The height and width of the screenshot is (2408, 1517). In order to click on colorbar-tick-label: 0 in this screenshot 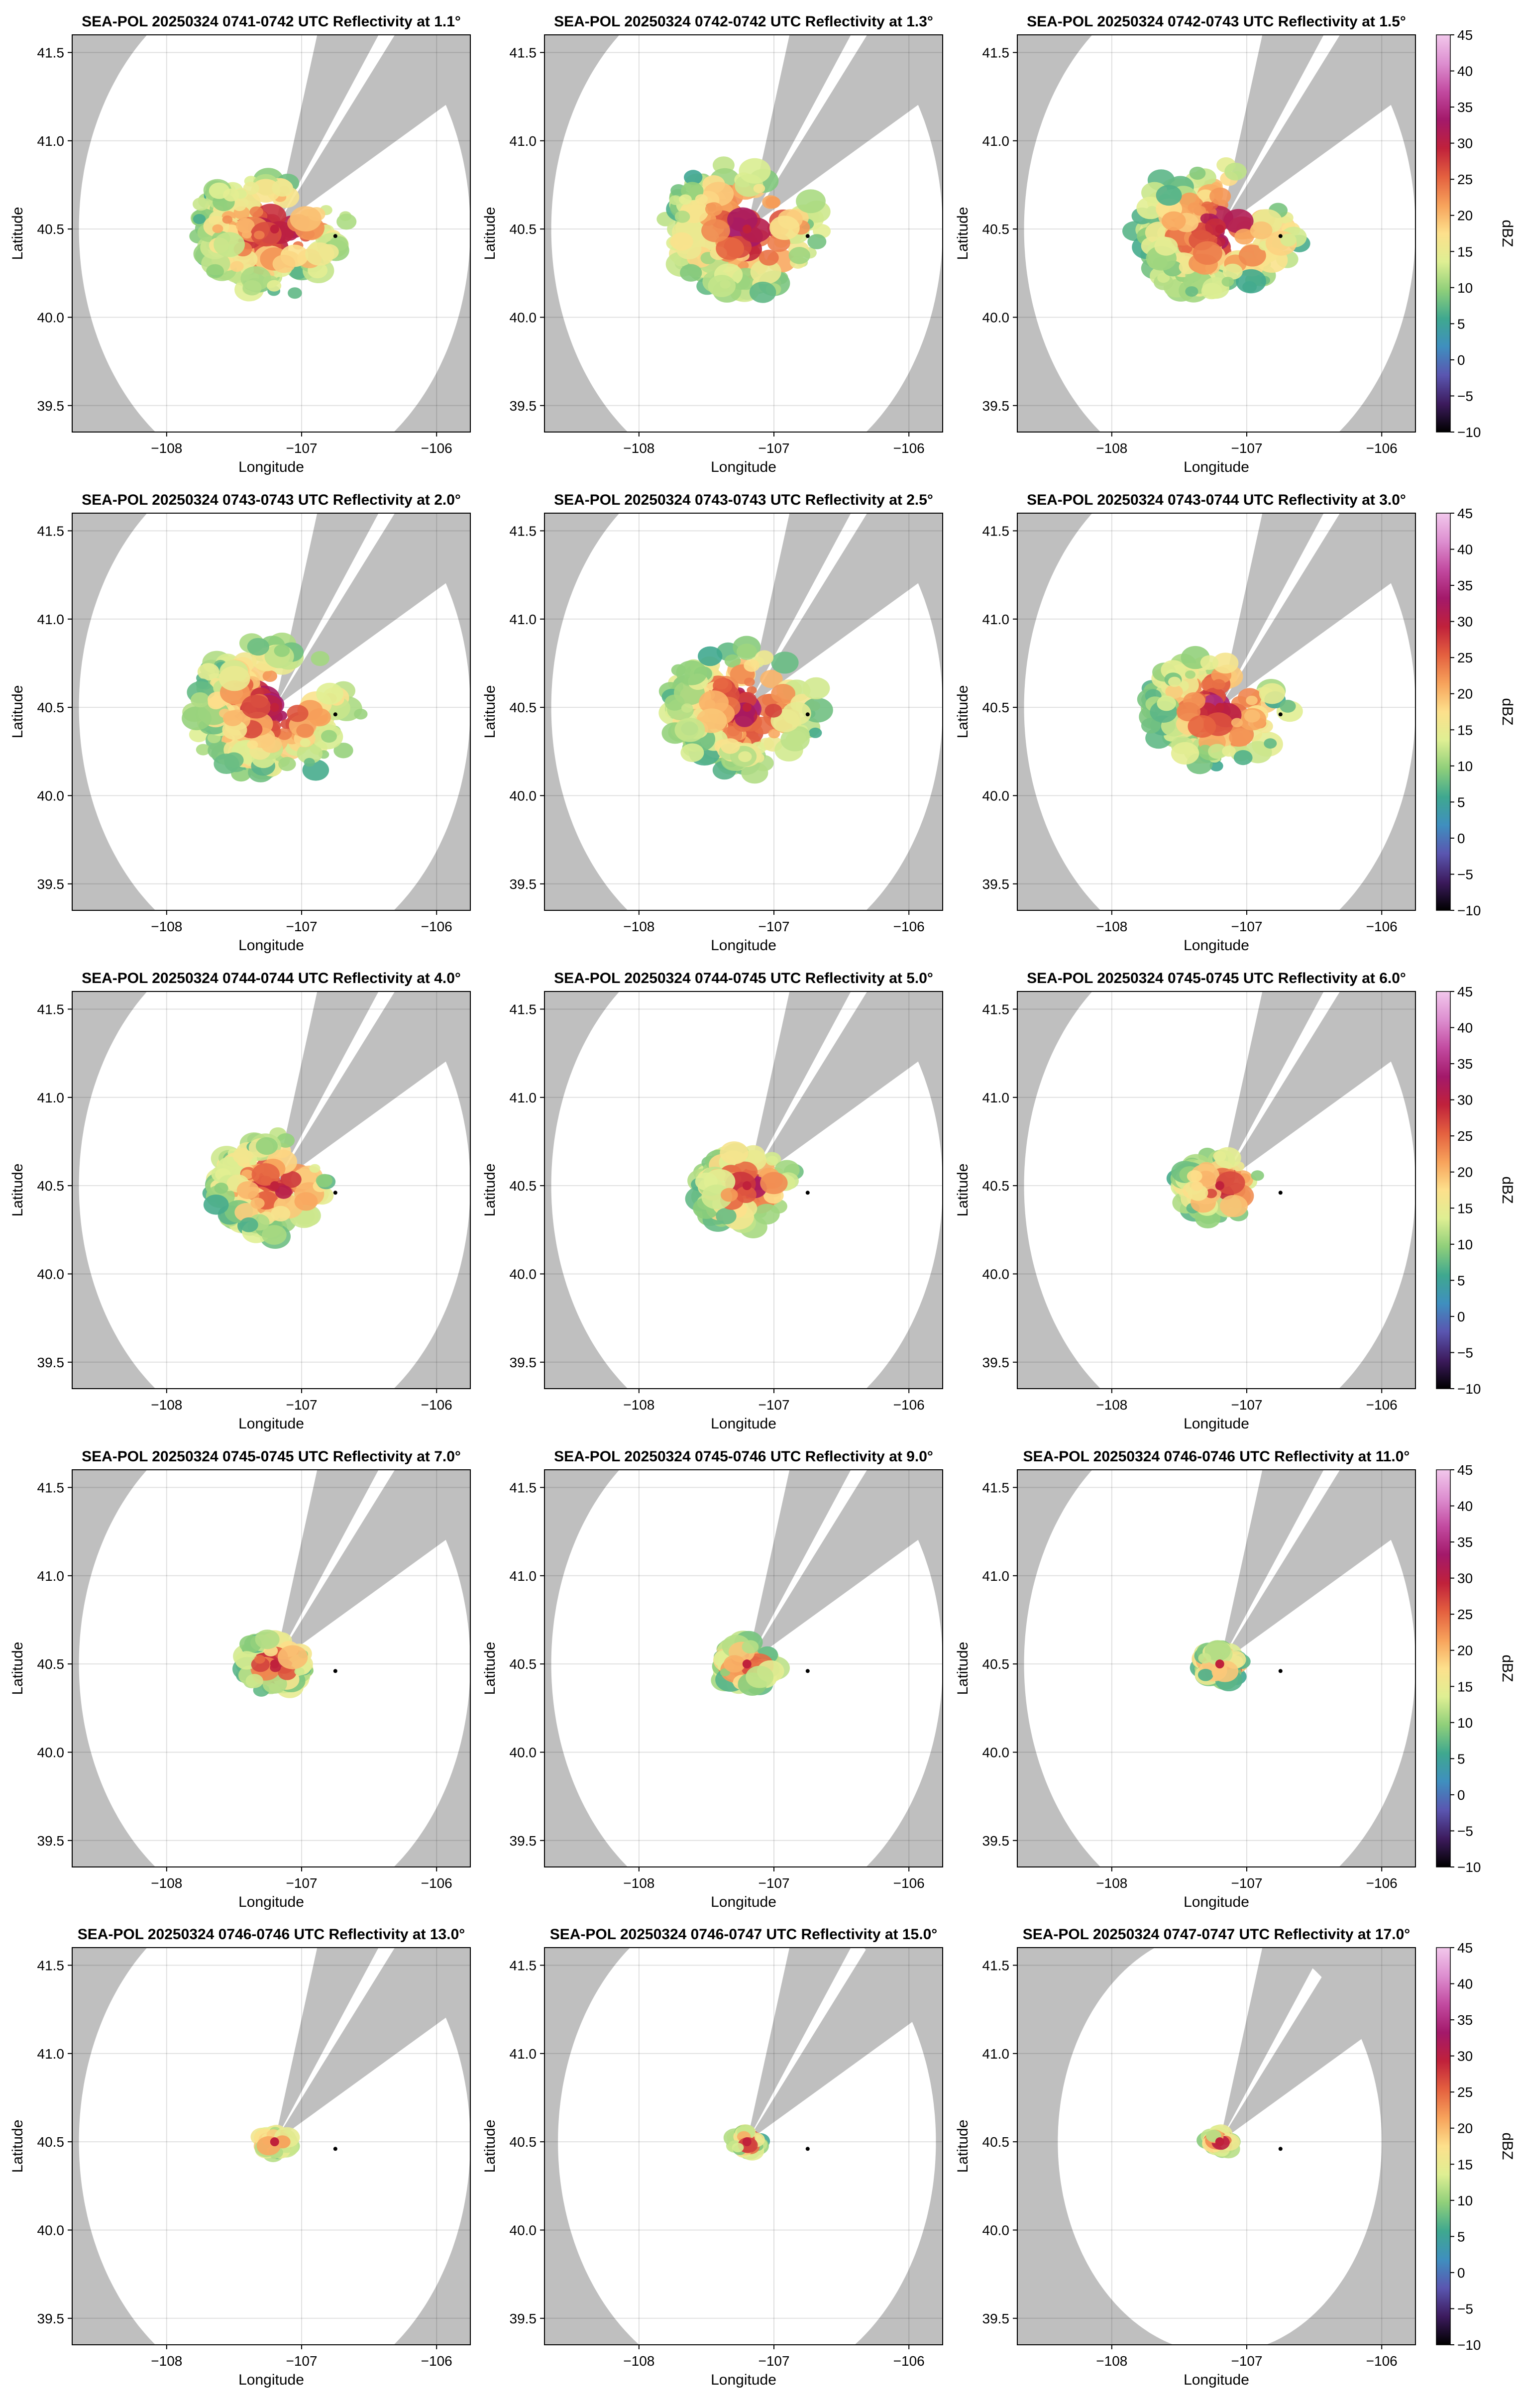, I will do `click(1461, 1316)`.